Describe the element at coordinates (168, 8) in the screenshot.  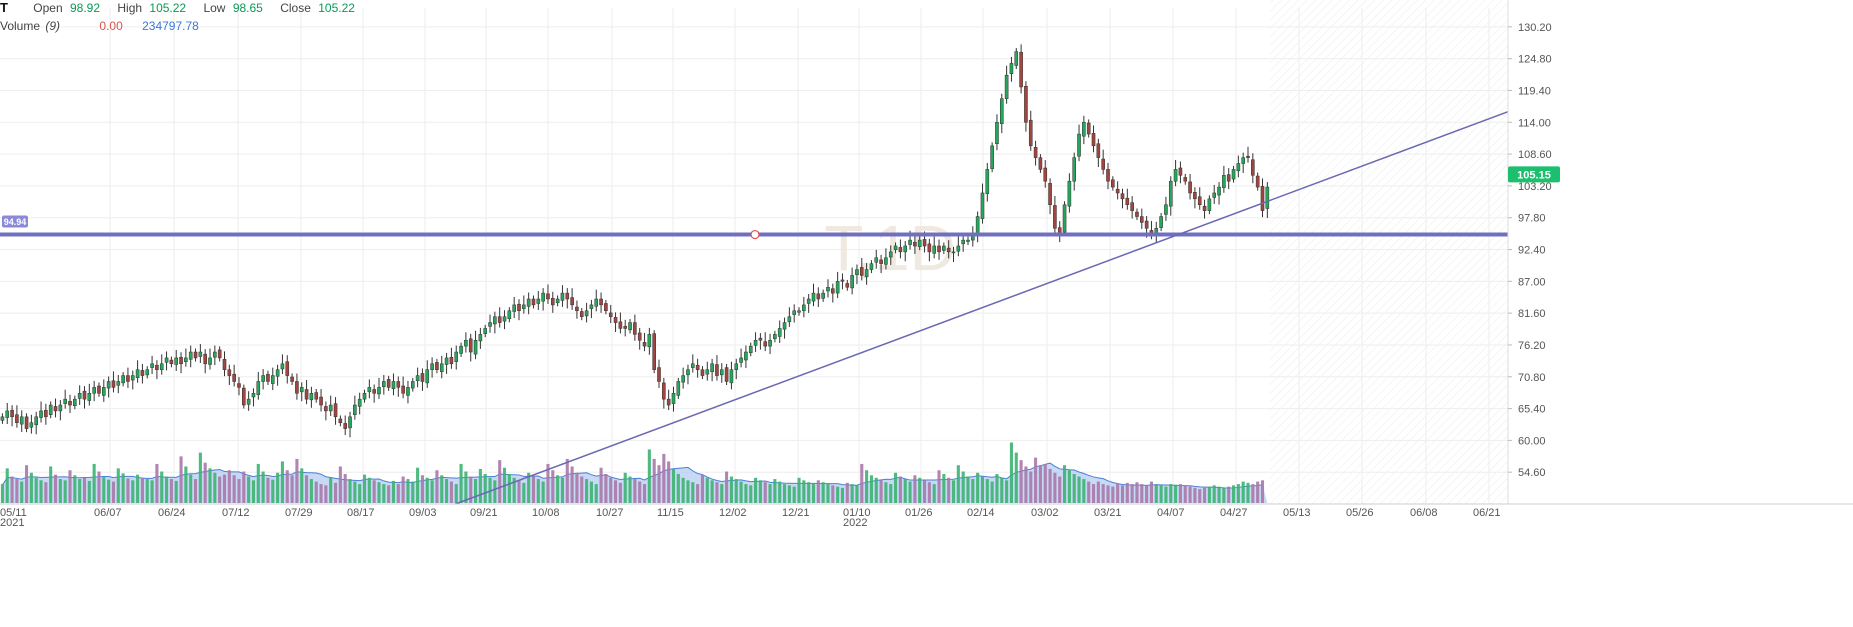
I see `high-value: 105.22` at that location.